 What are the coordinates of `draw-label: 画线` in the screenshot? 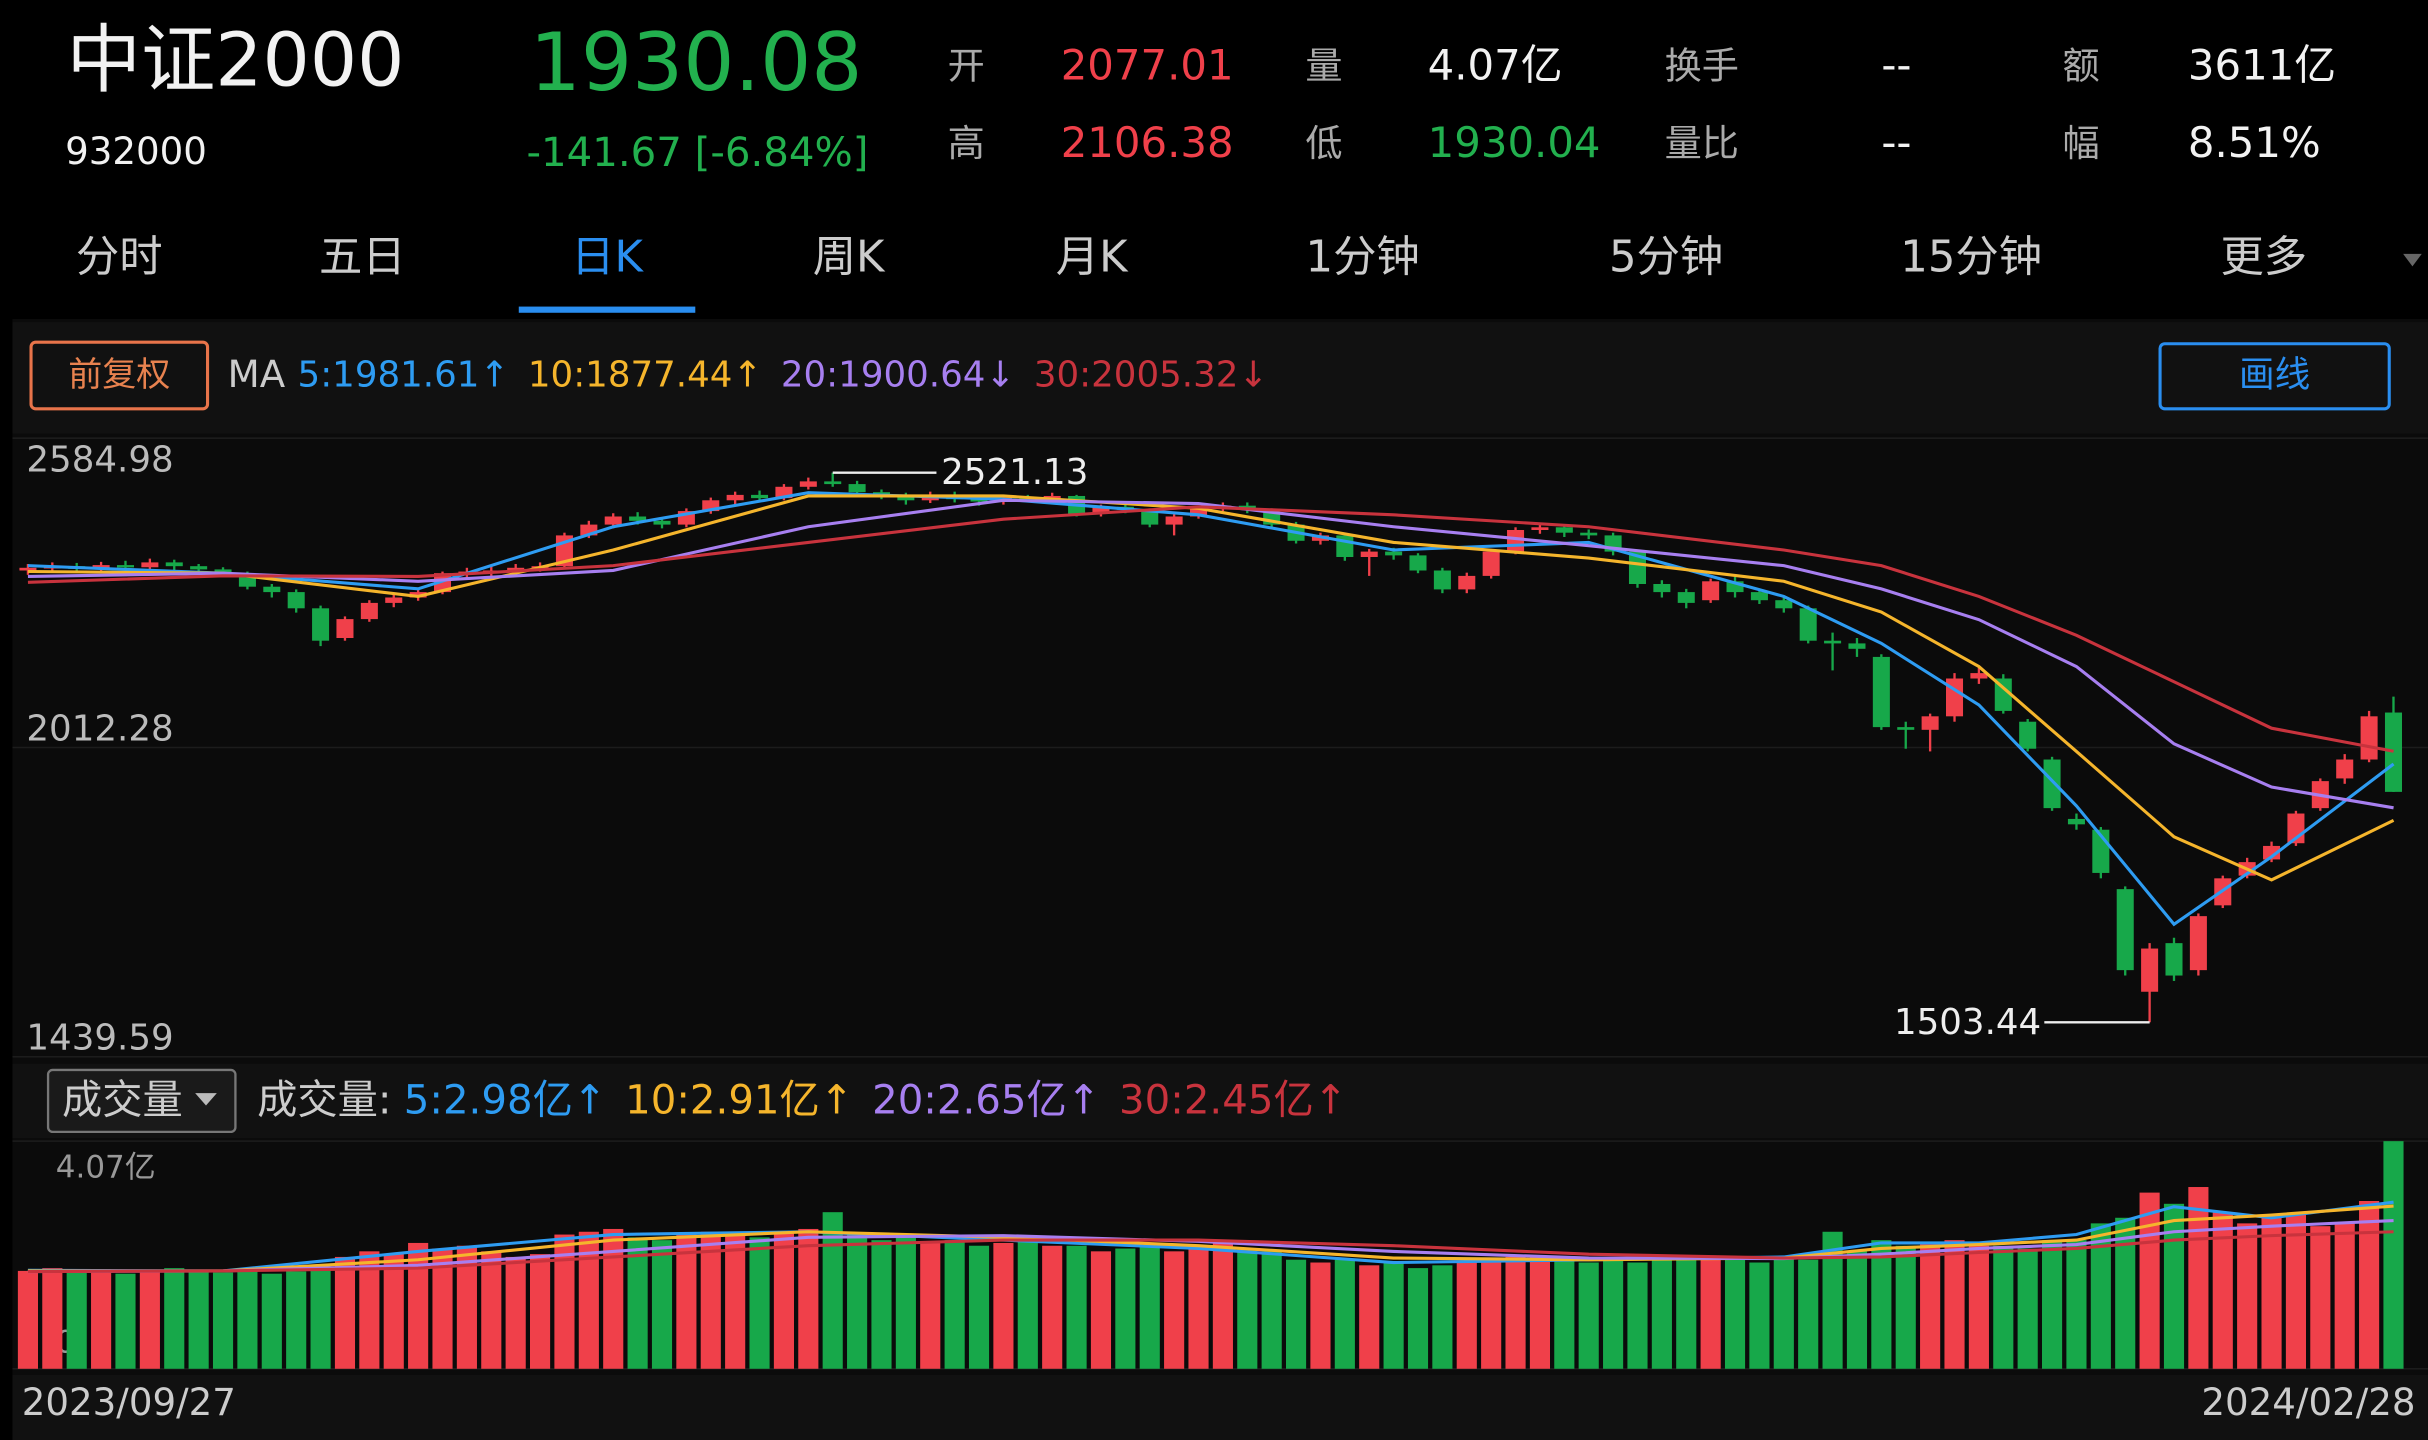 It's located at (2274, 374).